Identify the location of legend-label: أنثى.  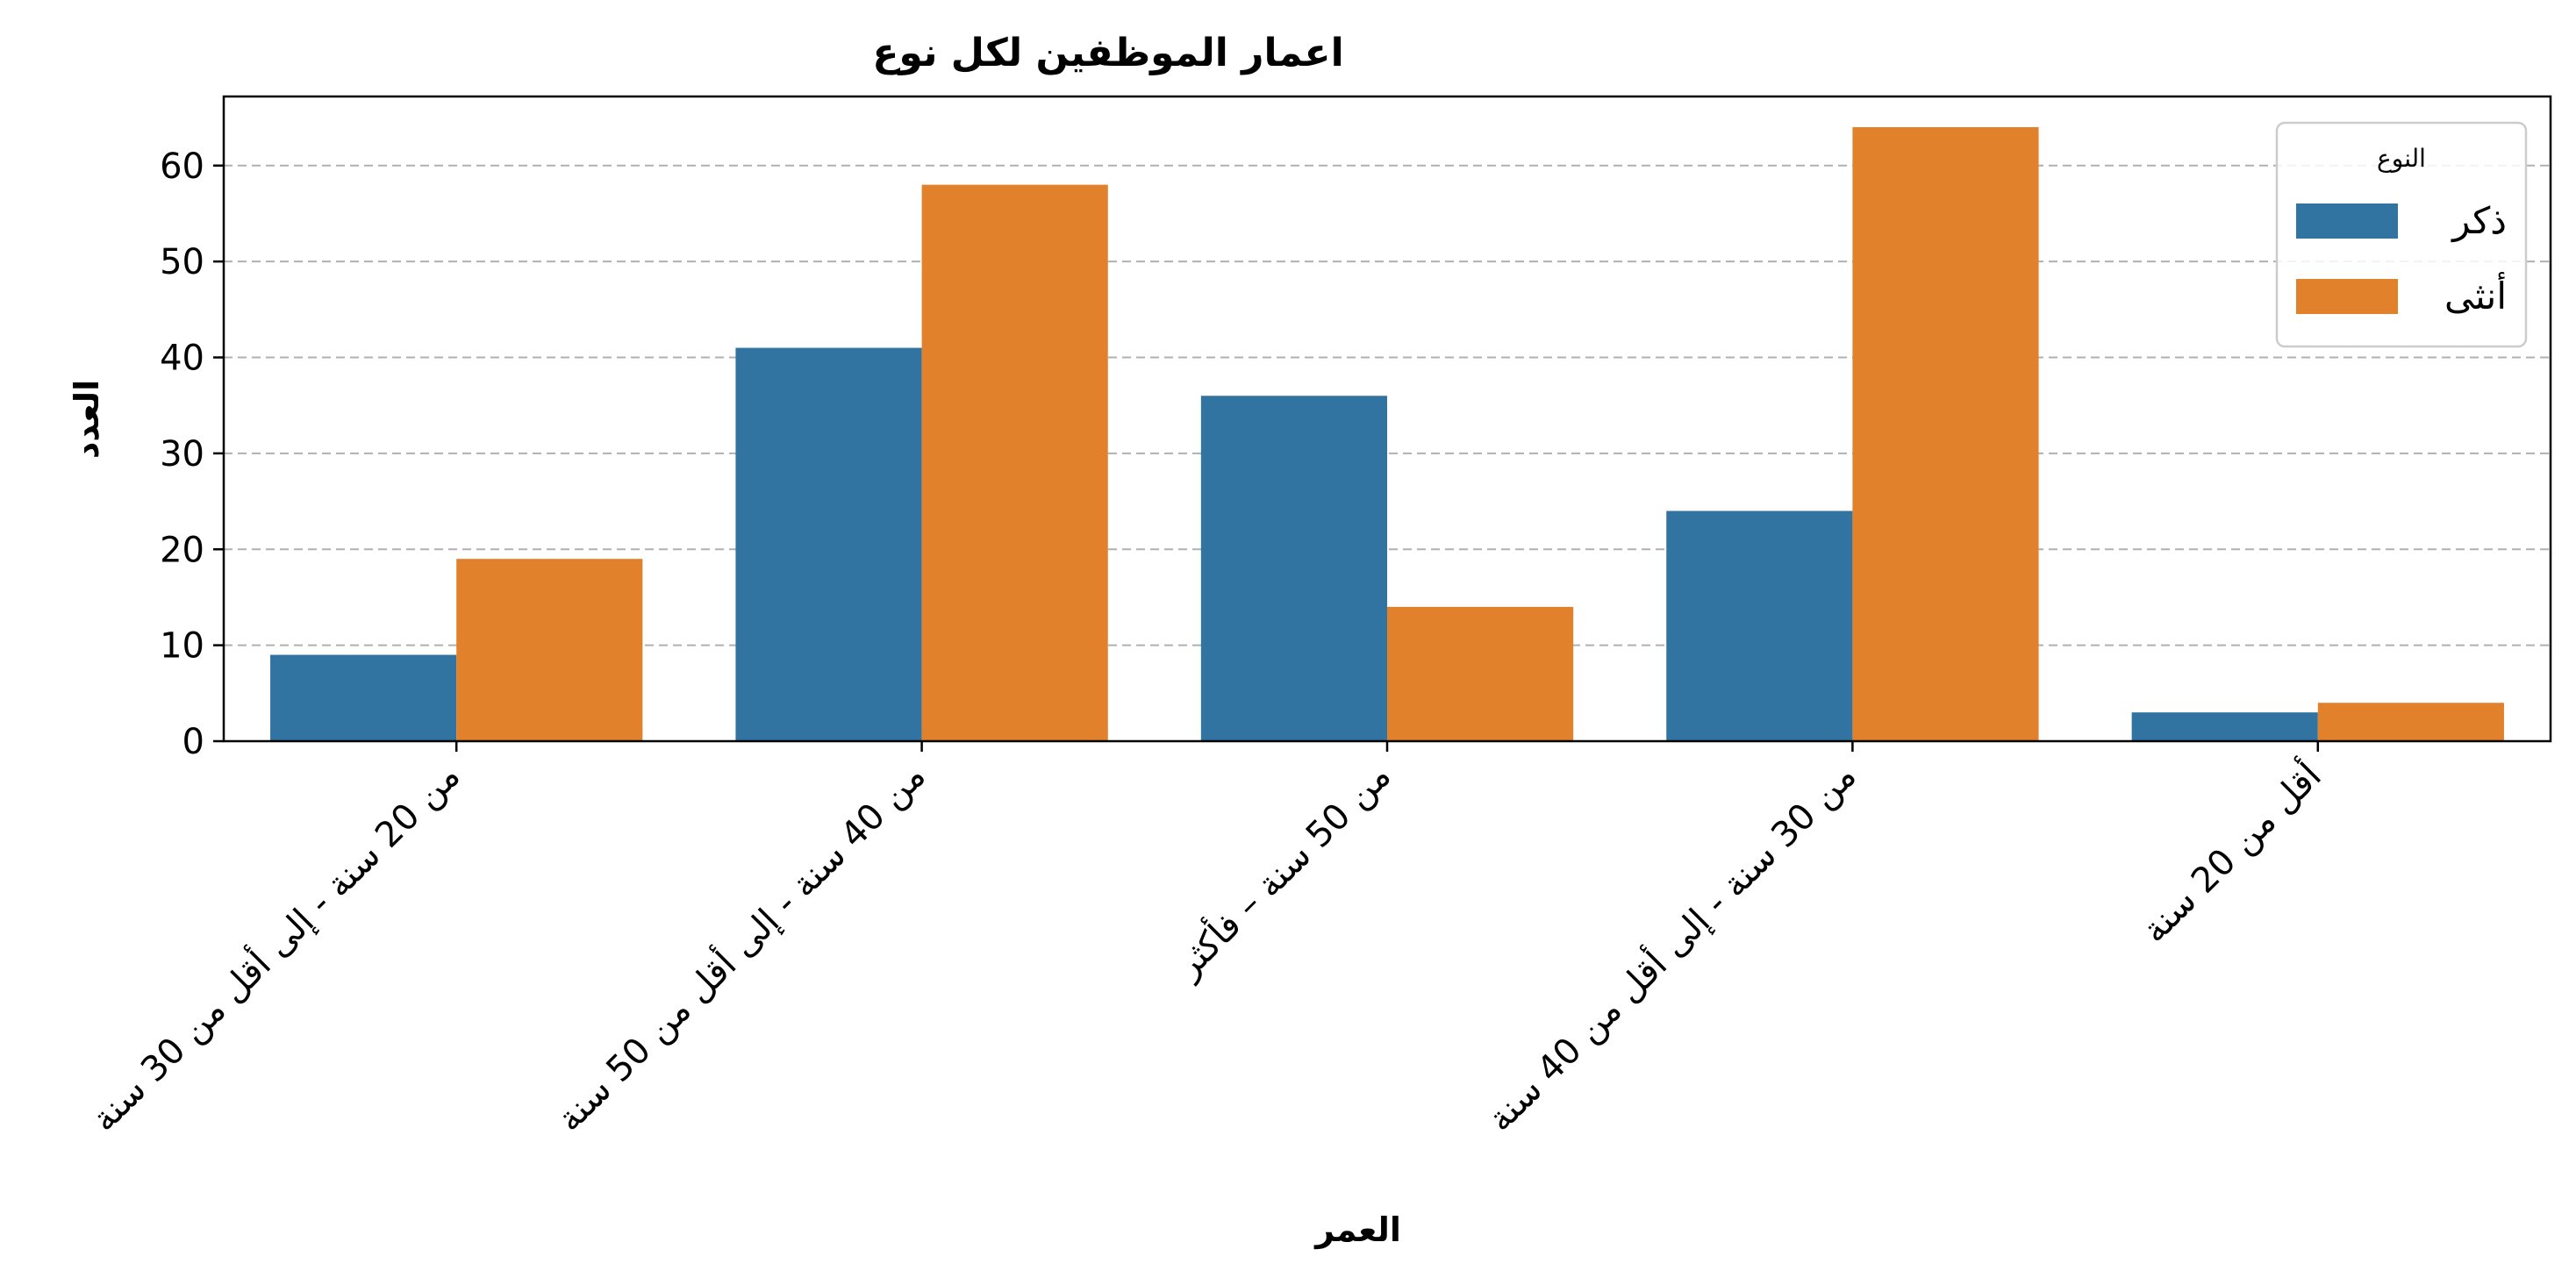
(2475, 295).